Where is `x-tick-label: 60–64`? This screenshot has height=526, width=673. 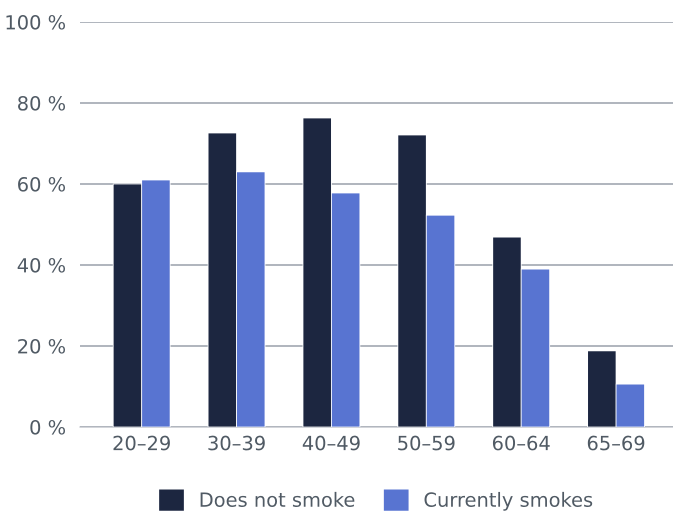 x-tick-label: 60–64 is located at coordinates (521, 443).